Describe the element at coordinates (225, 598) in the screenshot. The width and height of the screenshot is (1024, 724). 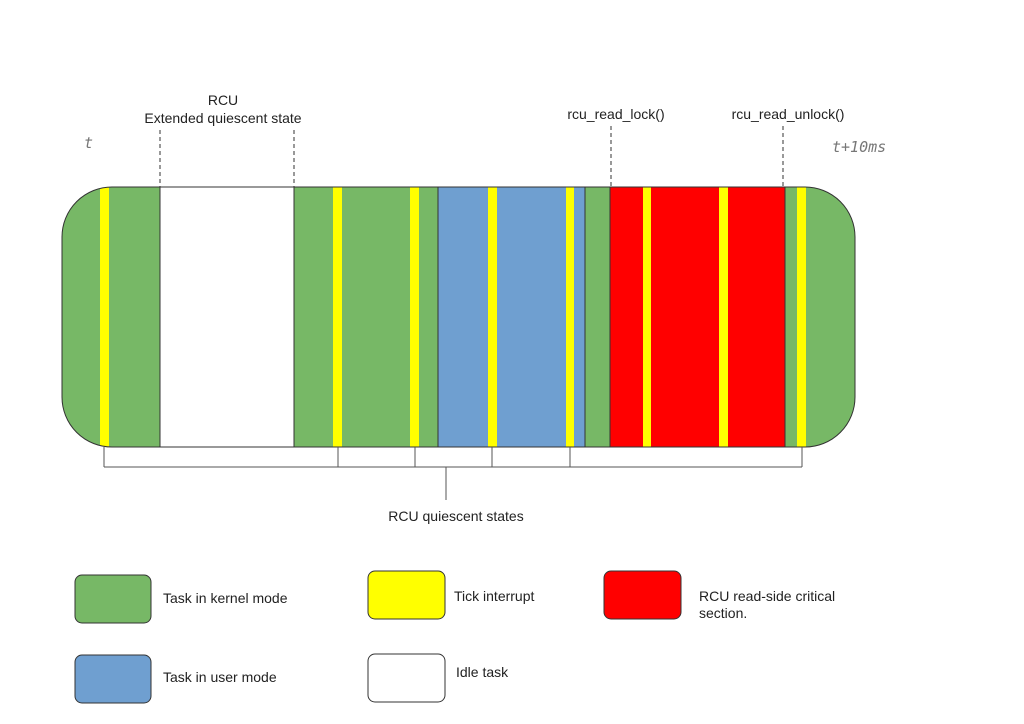
I see `legend-label: Task in kernel mode` at that location.